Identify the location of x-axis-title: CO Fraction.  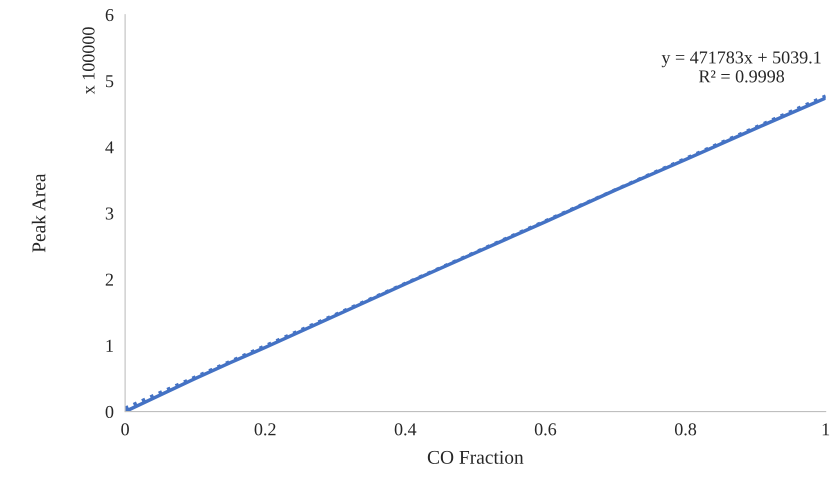
(476, 457).